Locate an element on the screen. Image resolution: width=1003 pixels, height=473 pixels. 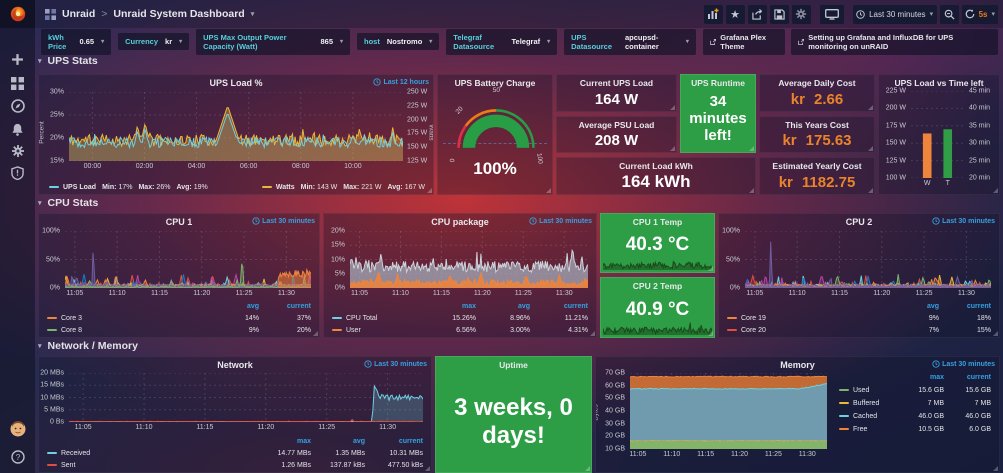
breadcrumb-app: Unraid is located at coordinates (79, 14).